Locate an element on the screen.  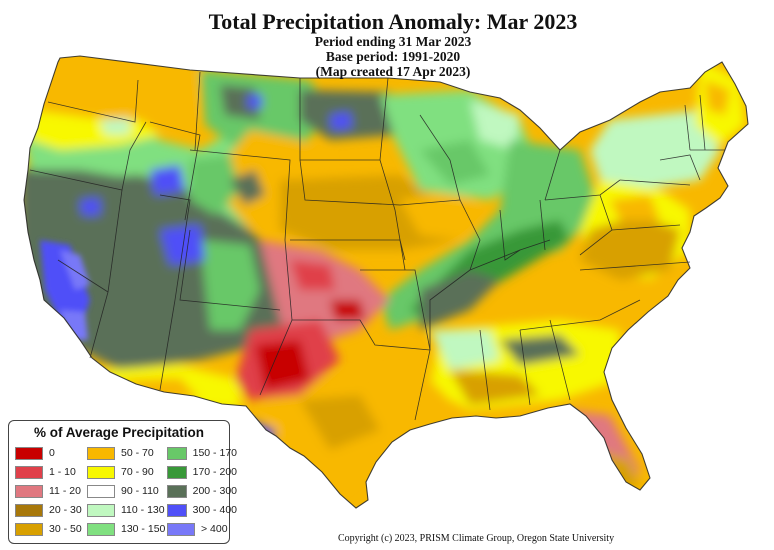
legend-label: 90 - 110 is located at coordinates (140, 491).